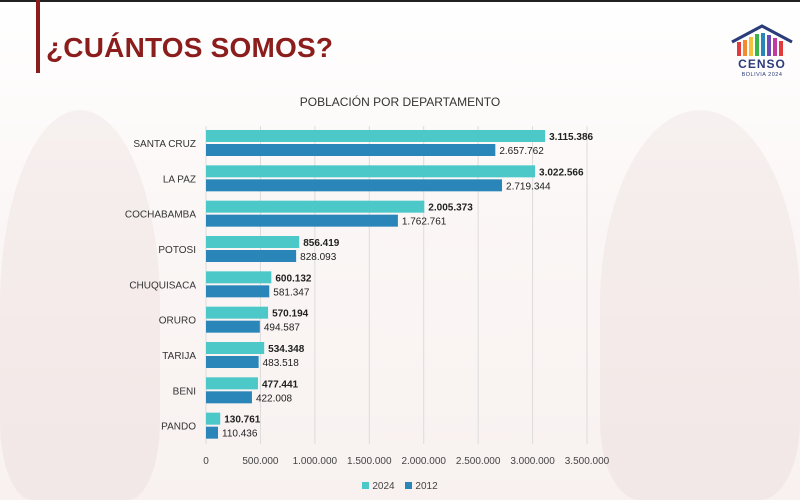 The image size is (800, 500). I want to click on chart-legend: 2024 2012, so click(400, 486).